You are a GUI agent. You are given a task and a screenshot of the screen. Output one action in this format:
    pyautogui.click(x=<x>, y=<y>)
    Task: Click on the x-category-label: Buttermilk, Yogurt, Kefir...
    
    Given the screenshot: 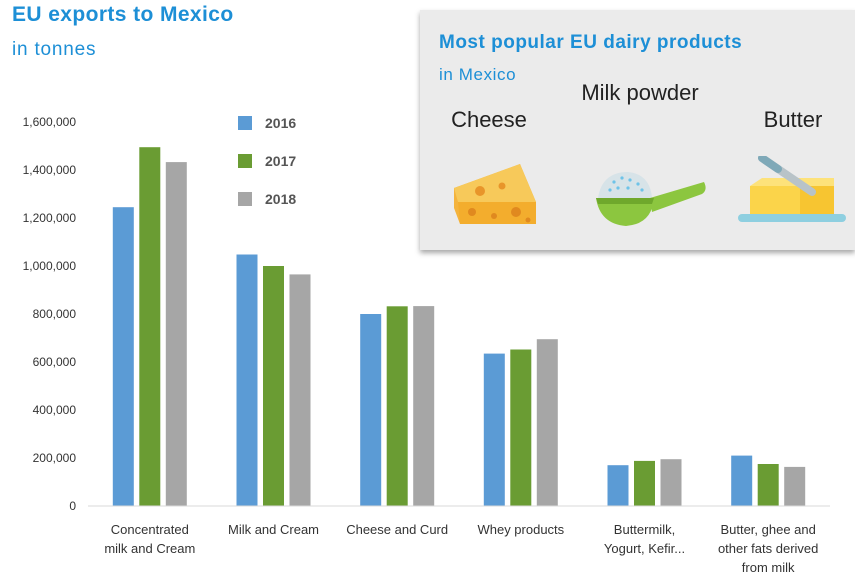 What is the action you would take?
    pyautogui.click(x=644, y=539)
    